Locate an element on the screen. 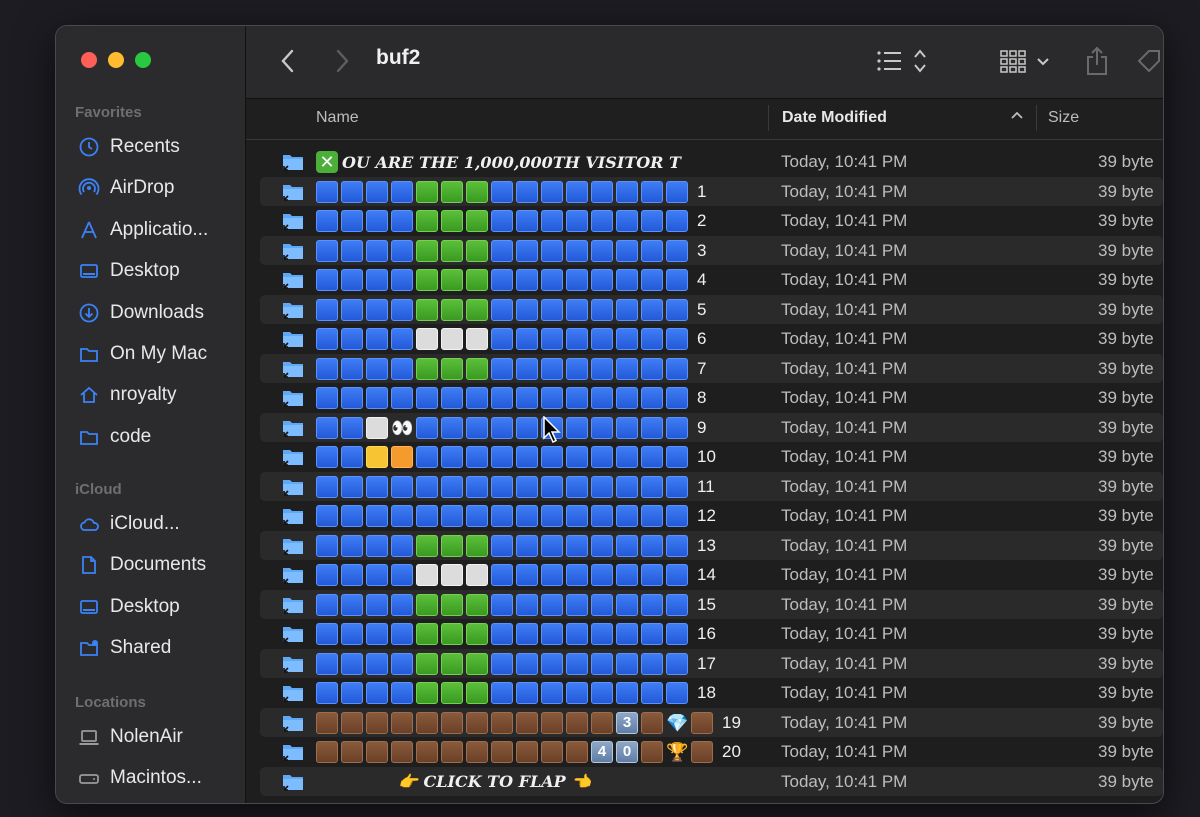 The image size is (1200, 817). close-button is located at coordinates (89, 60).